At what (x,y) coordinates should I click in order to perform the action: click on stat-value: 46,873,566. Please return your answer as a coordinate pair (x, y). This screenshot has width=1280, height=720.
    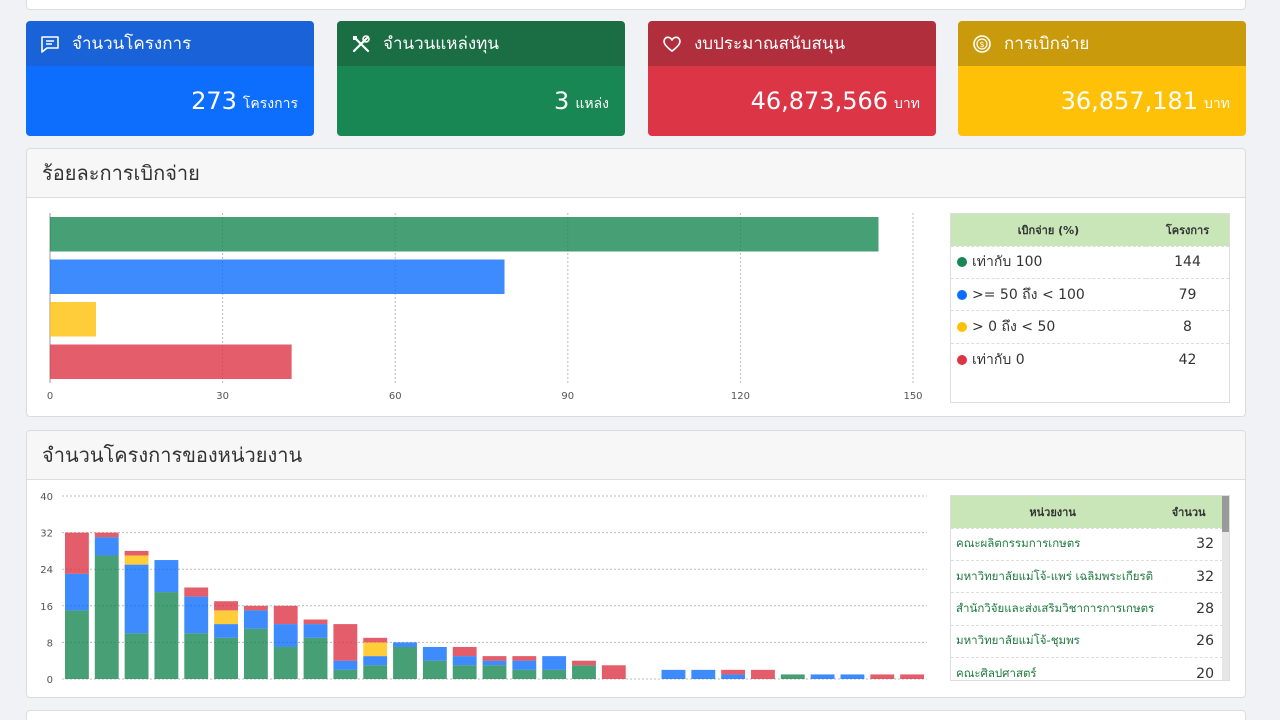
    Looking at the image, I should click on (819, 101).